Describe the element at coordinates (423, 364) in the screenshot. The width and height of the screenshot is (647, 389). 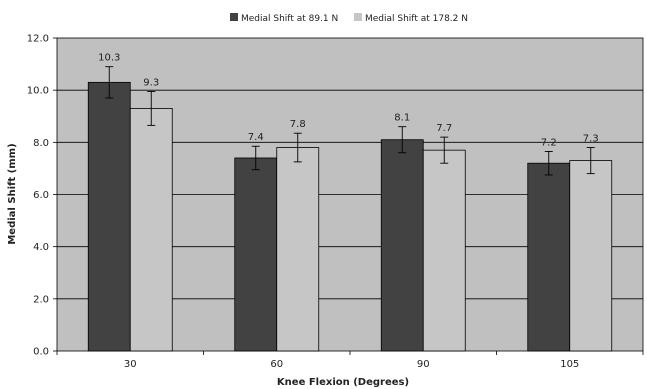
I see `x-tick-label-90: 90` at that location.